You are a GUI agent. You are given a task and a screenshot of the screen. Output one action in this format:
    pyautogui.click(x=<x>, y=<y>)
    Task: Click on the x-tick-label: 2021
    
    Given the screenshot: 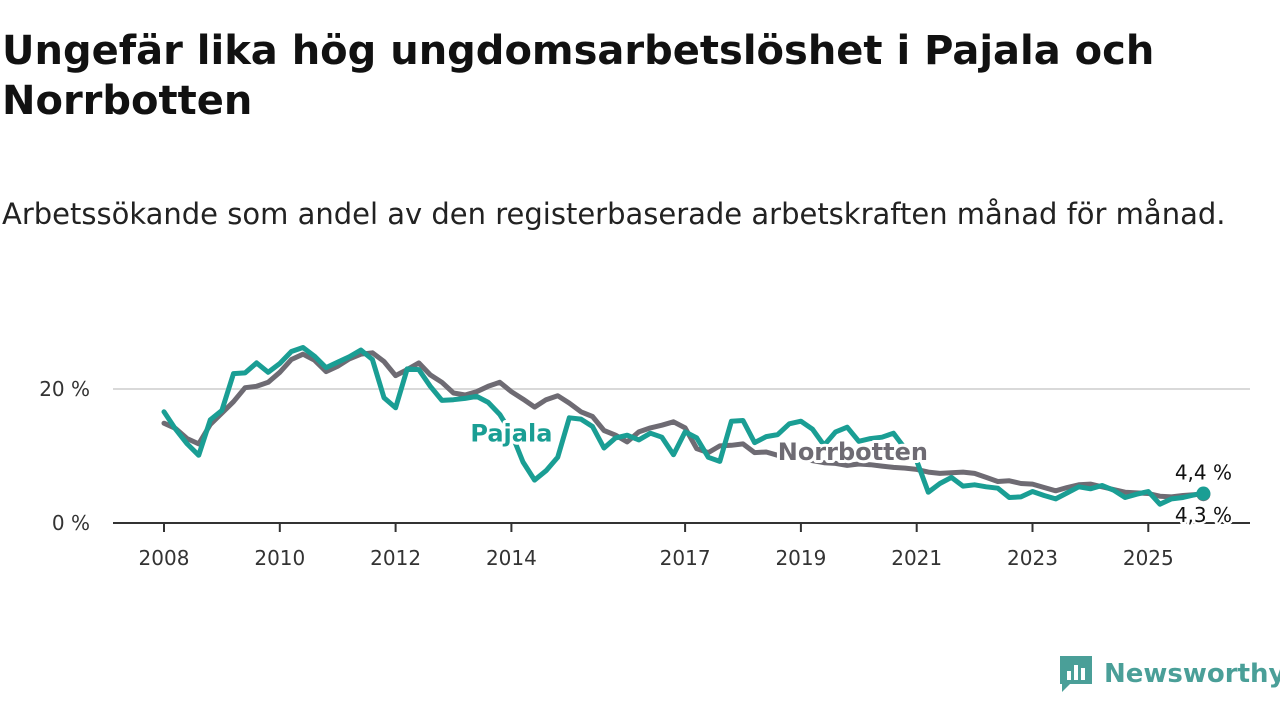 What is the action you would take?
    pyautogui.click(x=916, y=558)
    